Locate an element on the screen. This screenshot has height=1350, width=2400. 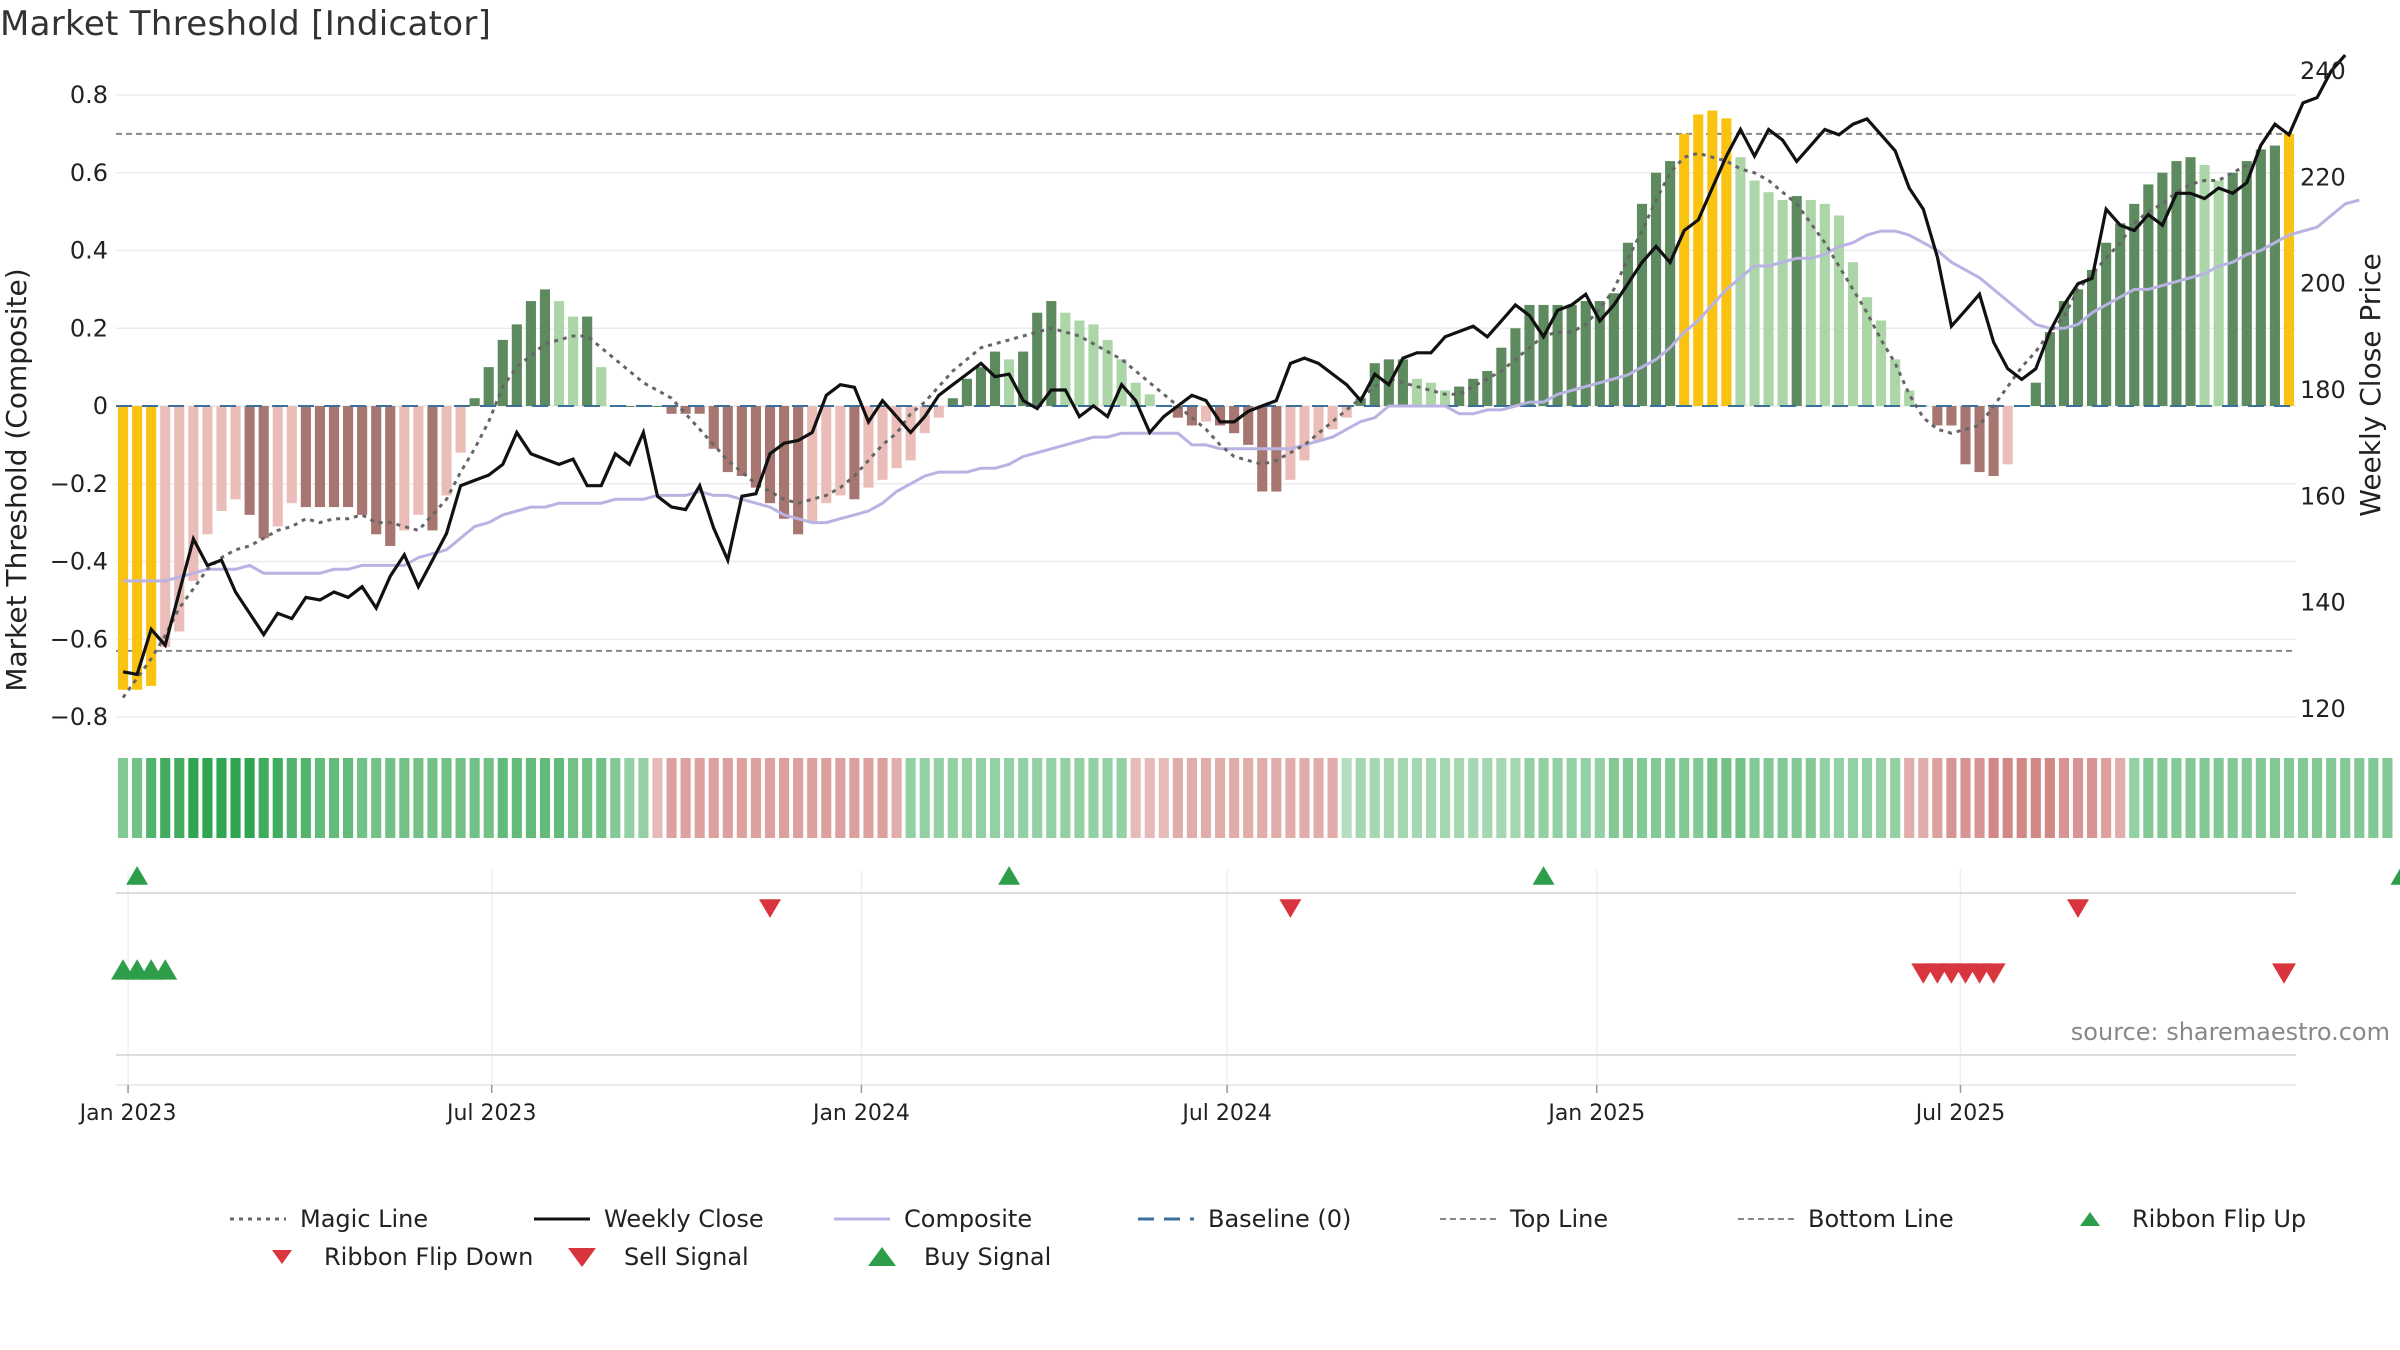
buy-signal-marker is located at coordinates (165, 969).